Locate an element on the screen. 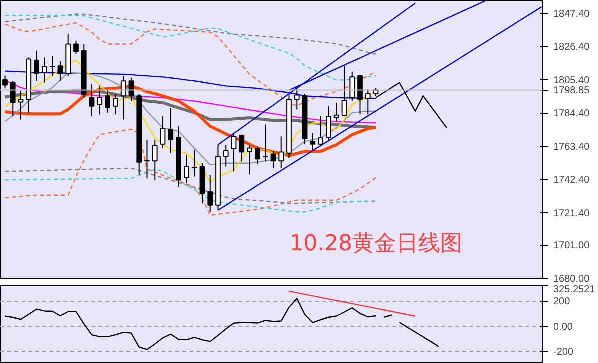 Image resolution: width=598 pixels, height=363 pixels. y-tick-label: 325.2521 is located at coordinates (575, 290).